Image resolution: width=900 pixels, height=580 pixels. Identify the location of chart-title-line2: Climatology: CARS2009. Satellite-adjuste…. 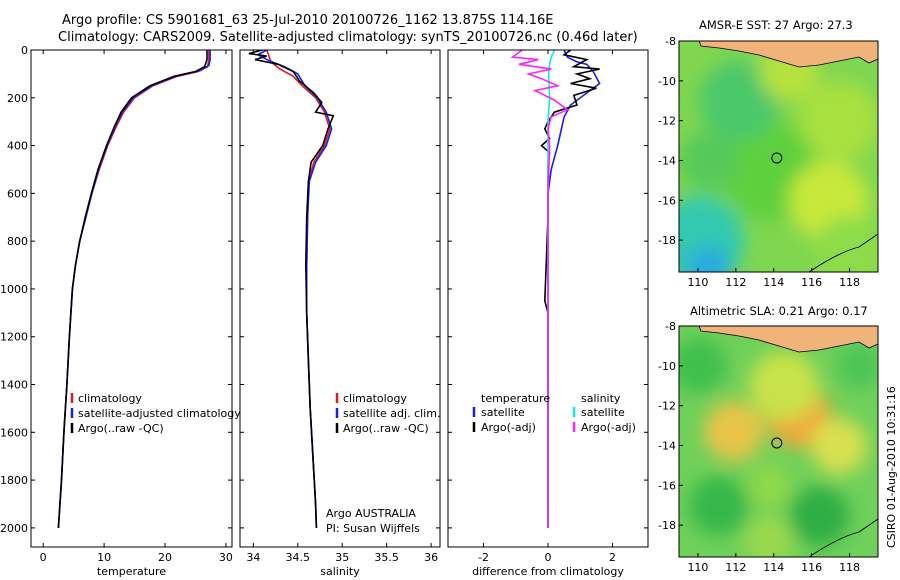
(348, 37).